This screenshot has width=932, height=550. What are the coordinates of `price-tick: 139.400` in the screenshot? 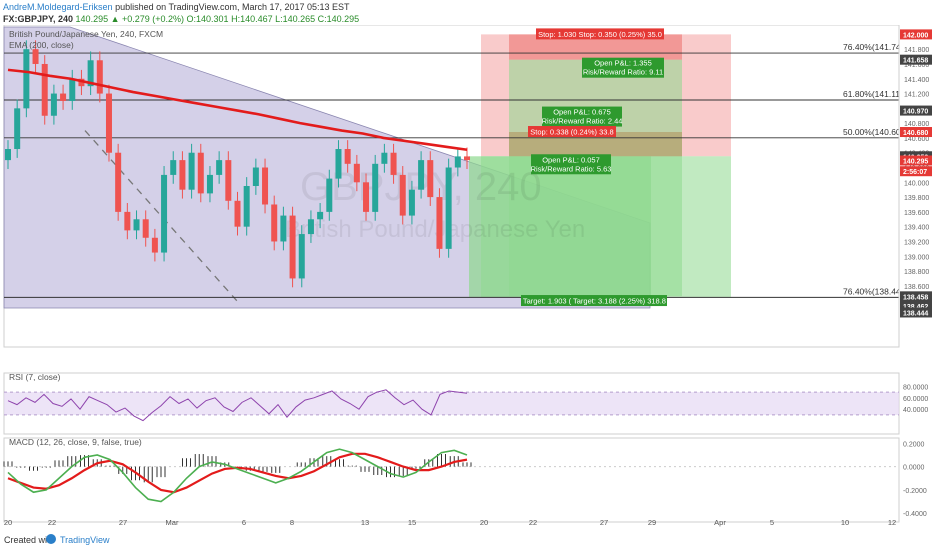 It's located at (916, 228).